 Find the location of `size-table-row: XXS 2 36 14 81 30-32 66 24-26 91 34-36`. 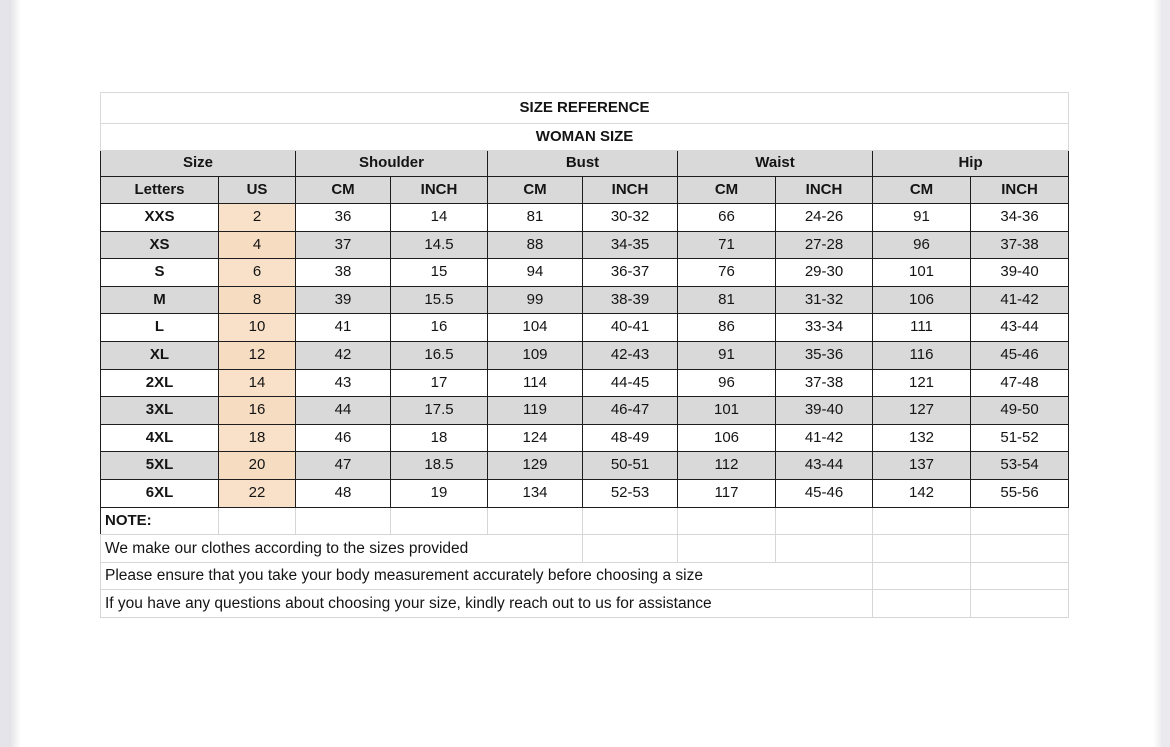

size-table-row: XXS 2 36 14 81 30-32 66 24-26 91 34-36 is located at coordinates (585, 217).